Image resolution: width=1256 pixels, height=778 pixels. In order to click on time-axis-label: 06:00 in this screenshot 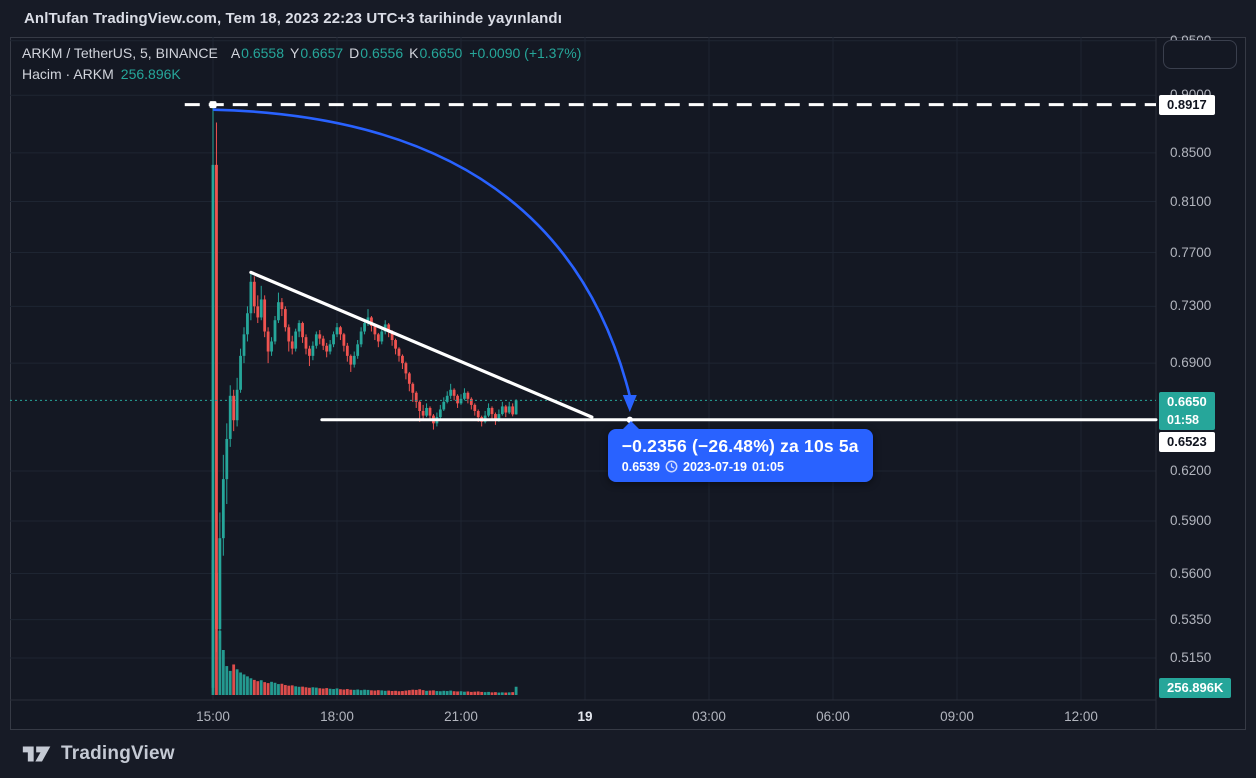, I will do `click(833, 716)`.